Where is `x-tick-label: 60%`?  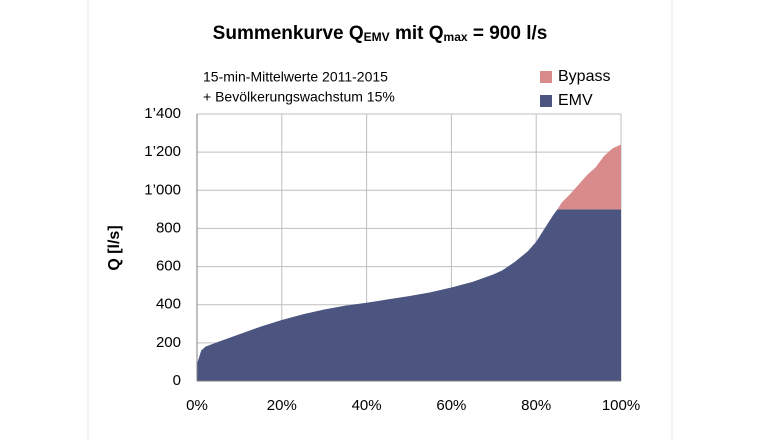
x-tick-label: 60% is located at coordinates (451, 405).